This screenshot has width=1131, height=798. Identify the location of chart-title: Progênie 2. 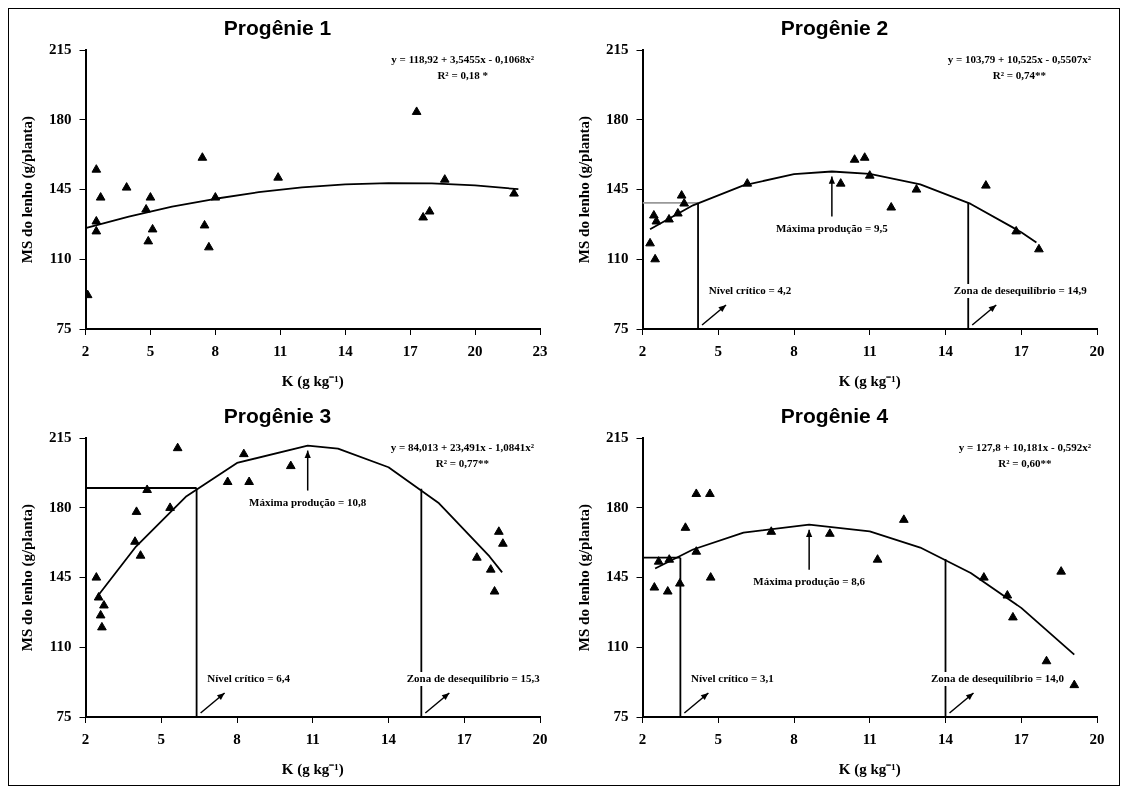
(834, 28).